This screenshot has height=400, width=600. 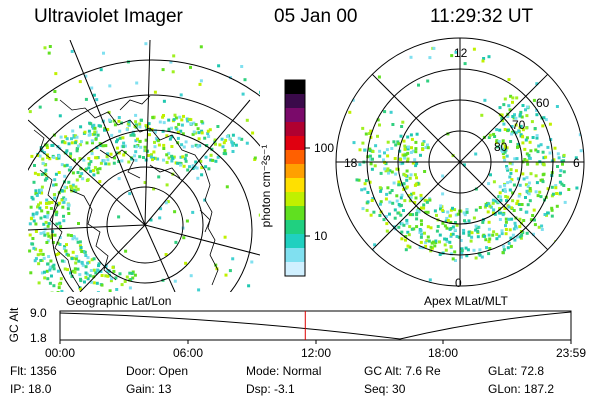 I want to click on mlt-label-0: 0, so click(x=458, y=283).